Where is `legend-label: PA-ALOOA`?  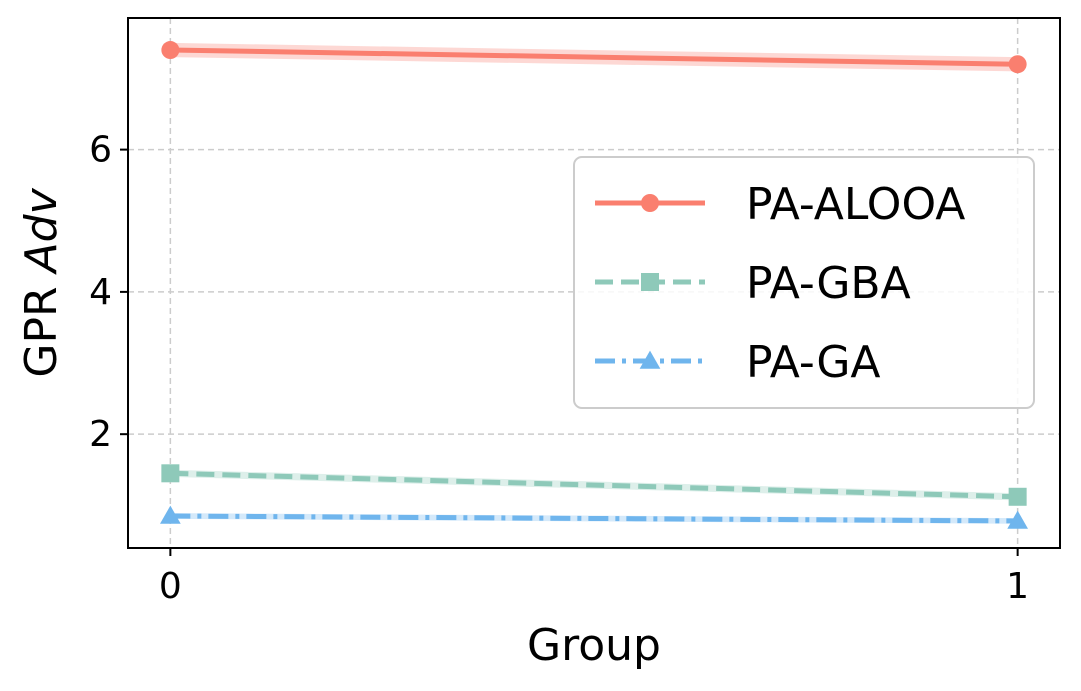 legend-label: PA-ALOOA is located at coordinates (855, 204).